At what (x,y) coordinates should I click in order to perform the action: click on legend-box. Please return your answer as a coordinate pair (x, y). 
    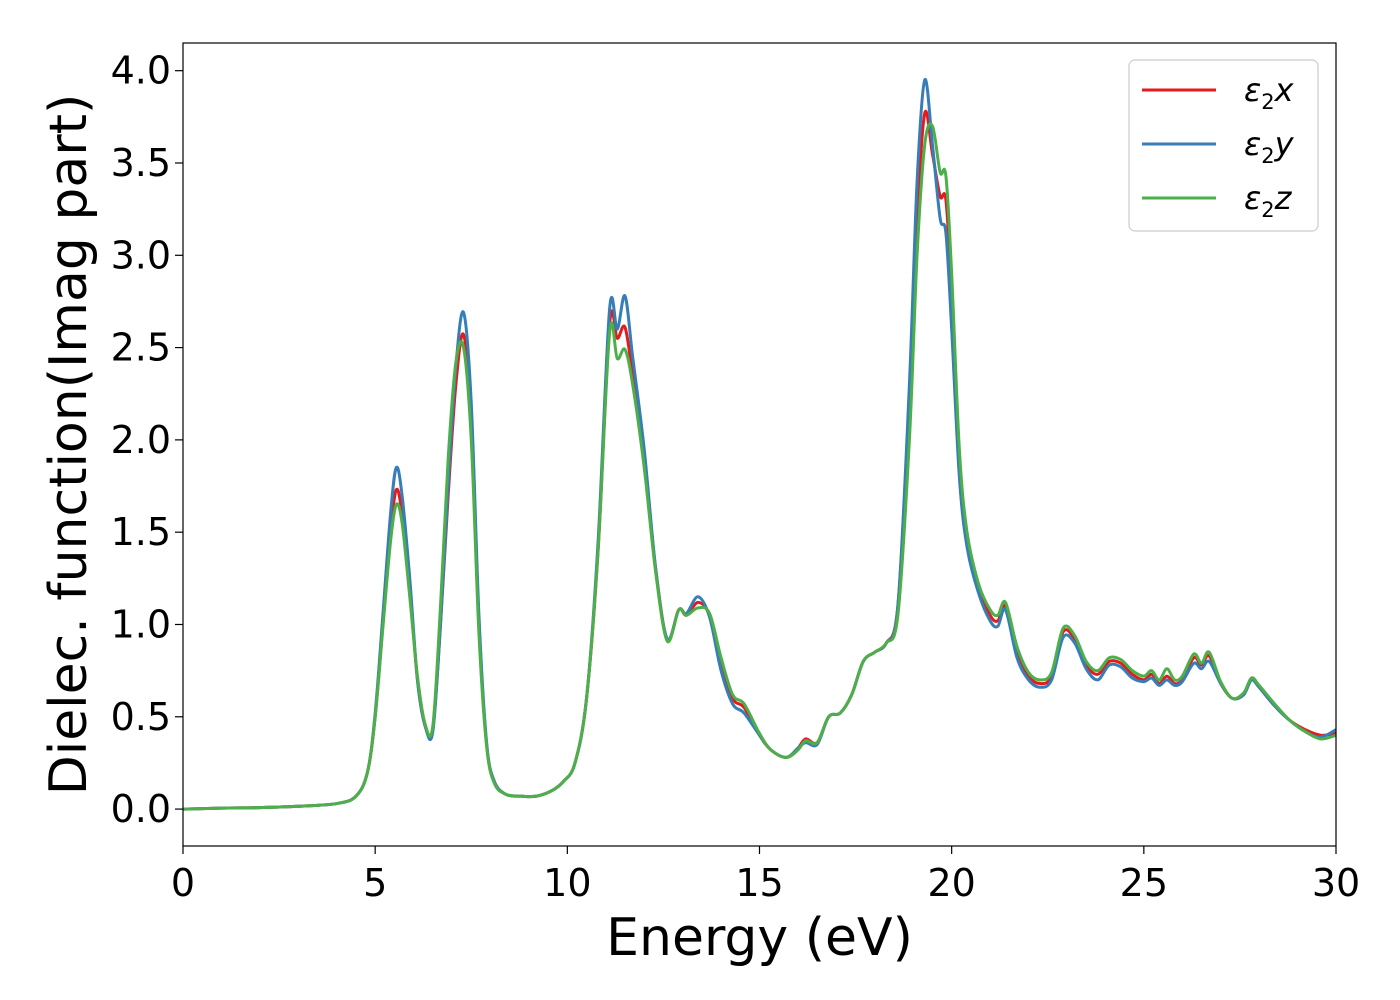
    Looking at the image, I should click on (1223, 145).